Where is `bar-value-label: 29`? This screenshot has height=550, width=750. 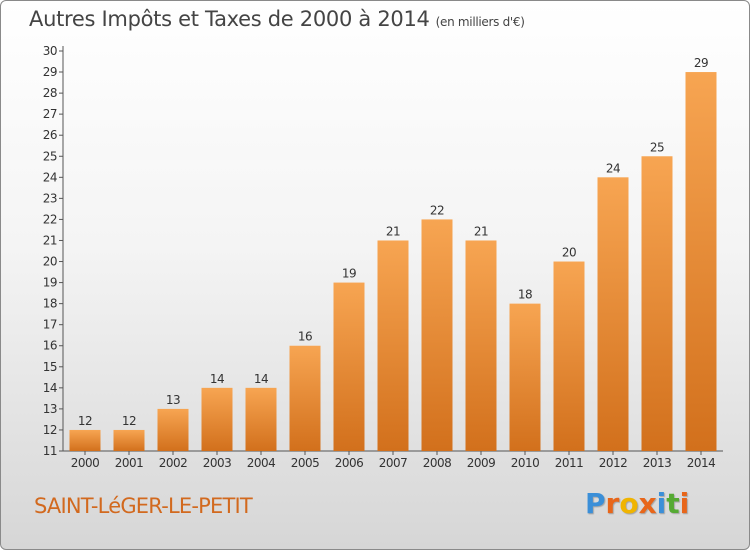 bar-value-label: 29 is located at coordinates (701, 63).